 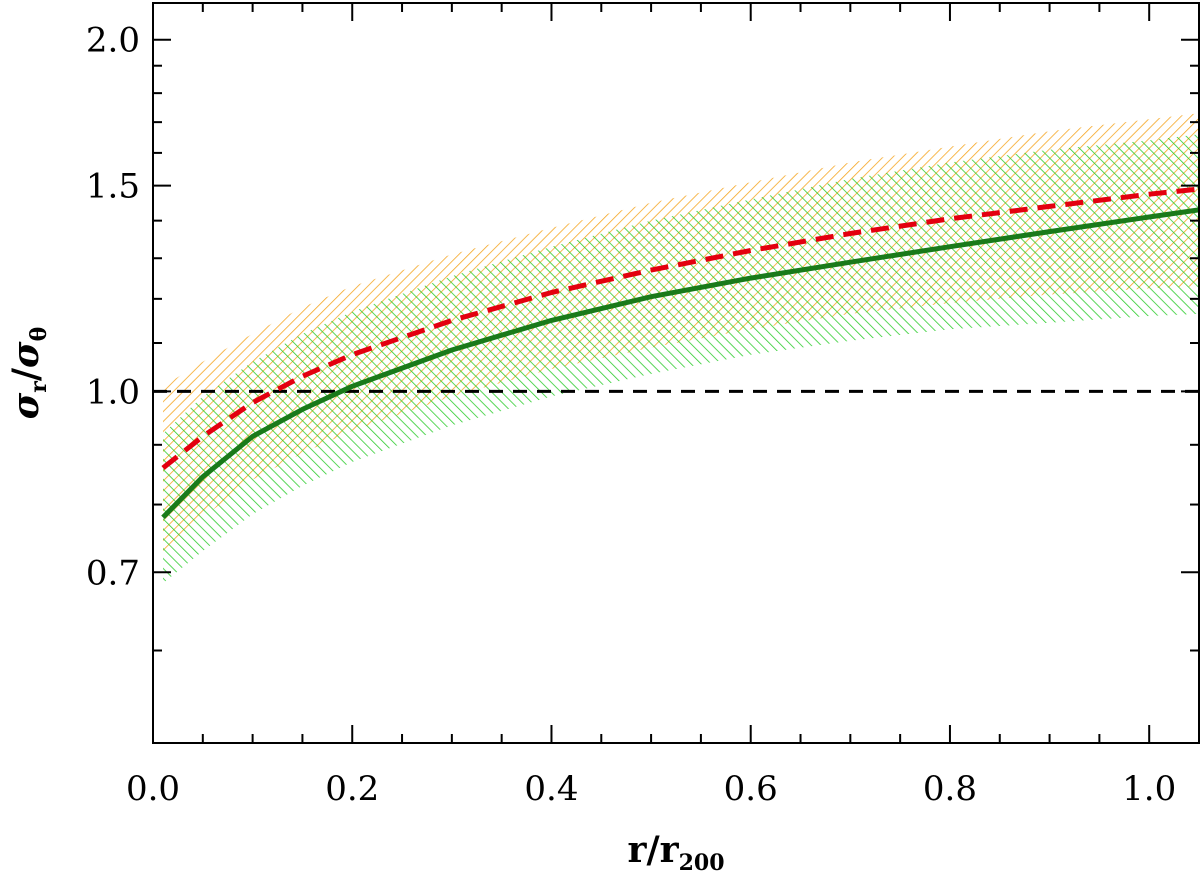 I want to click on x-tick-label: 0.0, so click(x=153, y=789).